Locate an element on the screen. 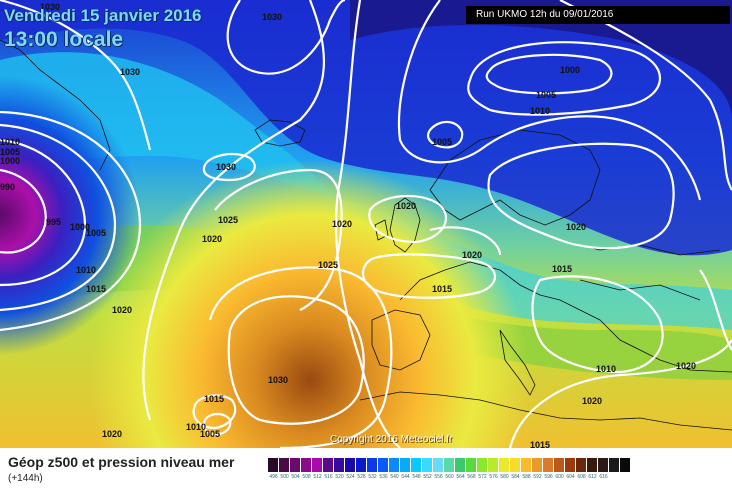  color-scale is located at coordinates (449, 465).